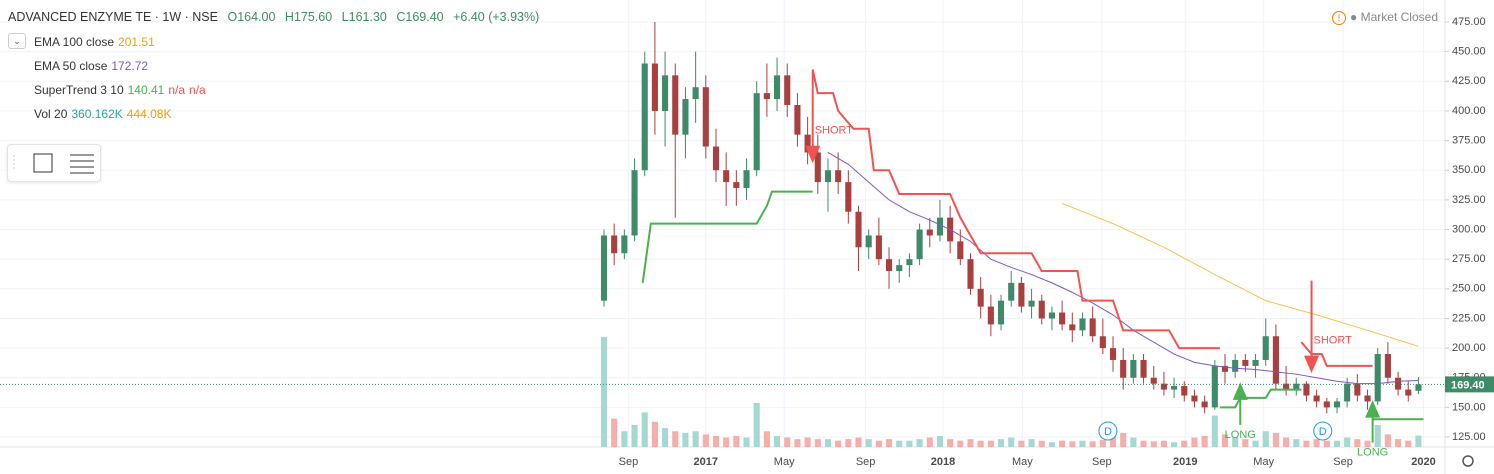 This screenshot has width=1494, height=474. I want to click on signal-label: SHORT, so click(834, 131).